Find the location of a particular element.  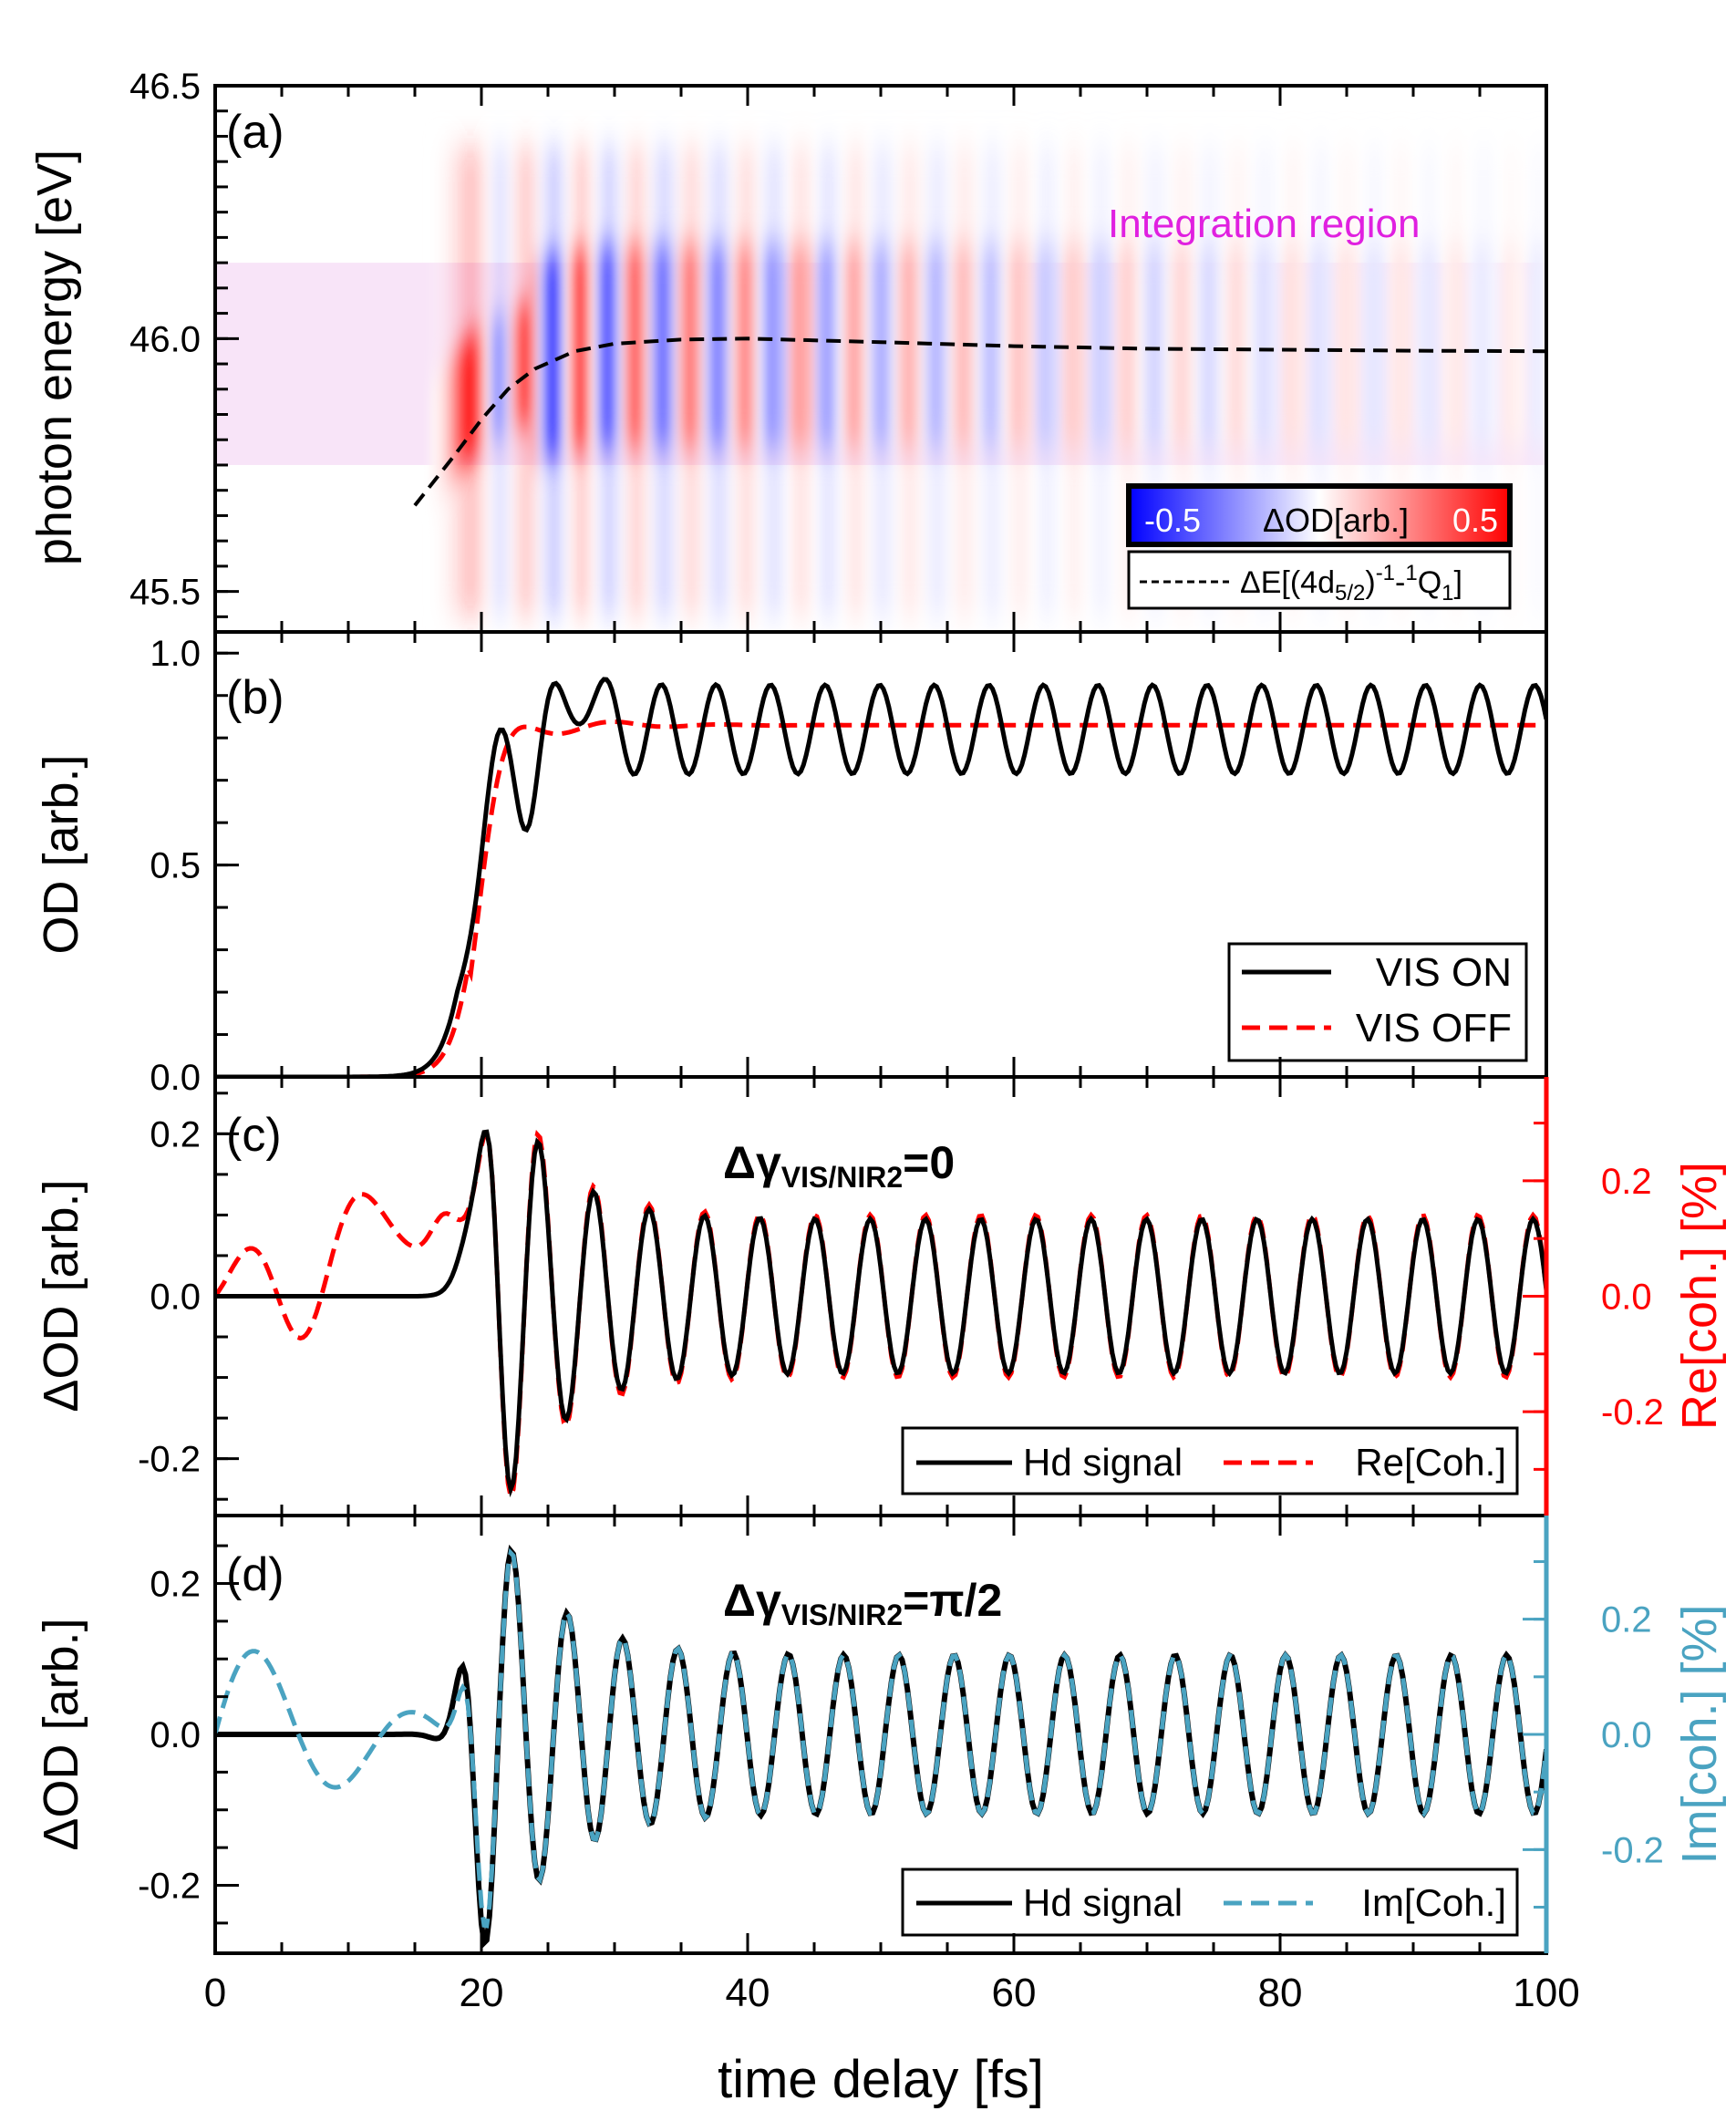

colorbar-bar is located at coordinates (1319, 515).